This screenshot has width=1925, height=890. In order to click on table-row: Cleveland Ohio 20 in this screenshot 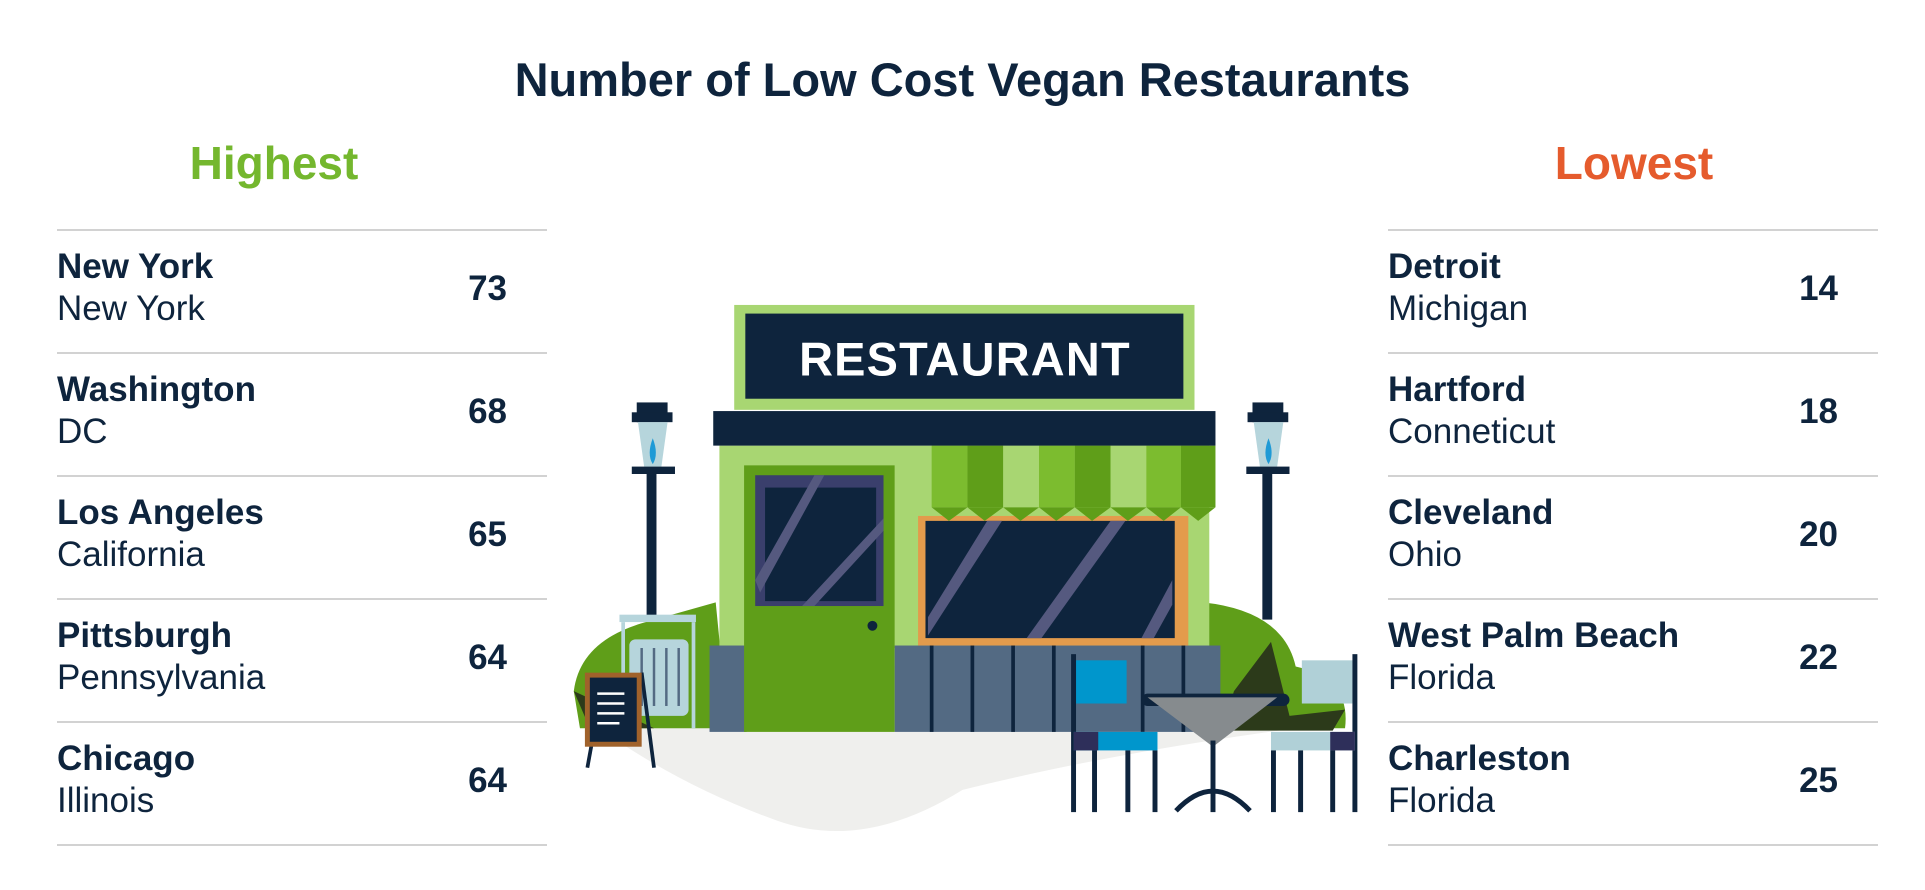, I will do `click(1633, 538)`.